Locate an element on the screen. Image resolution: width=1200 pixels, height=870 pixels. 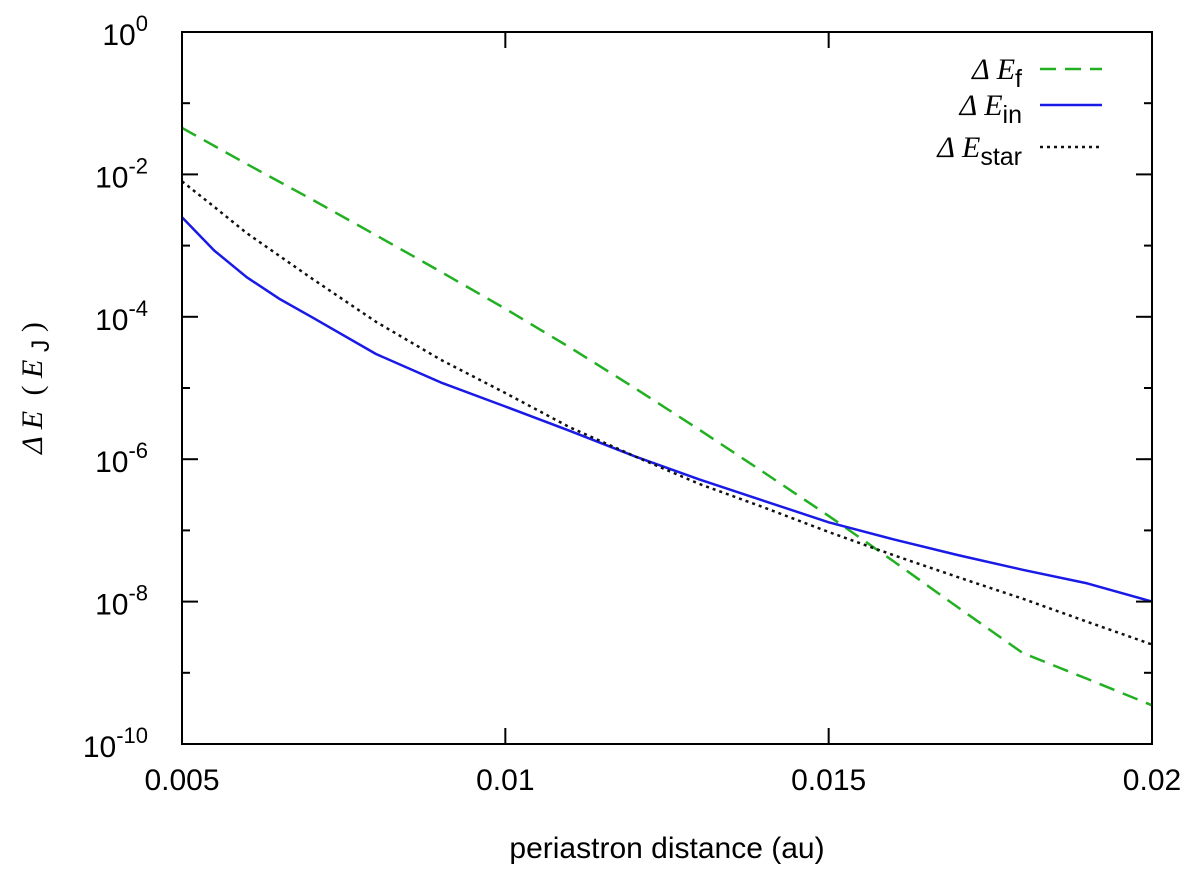
legend-label-star: Δ Estar is located at coordinates (979, 151).